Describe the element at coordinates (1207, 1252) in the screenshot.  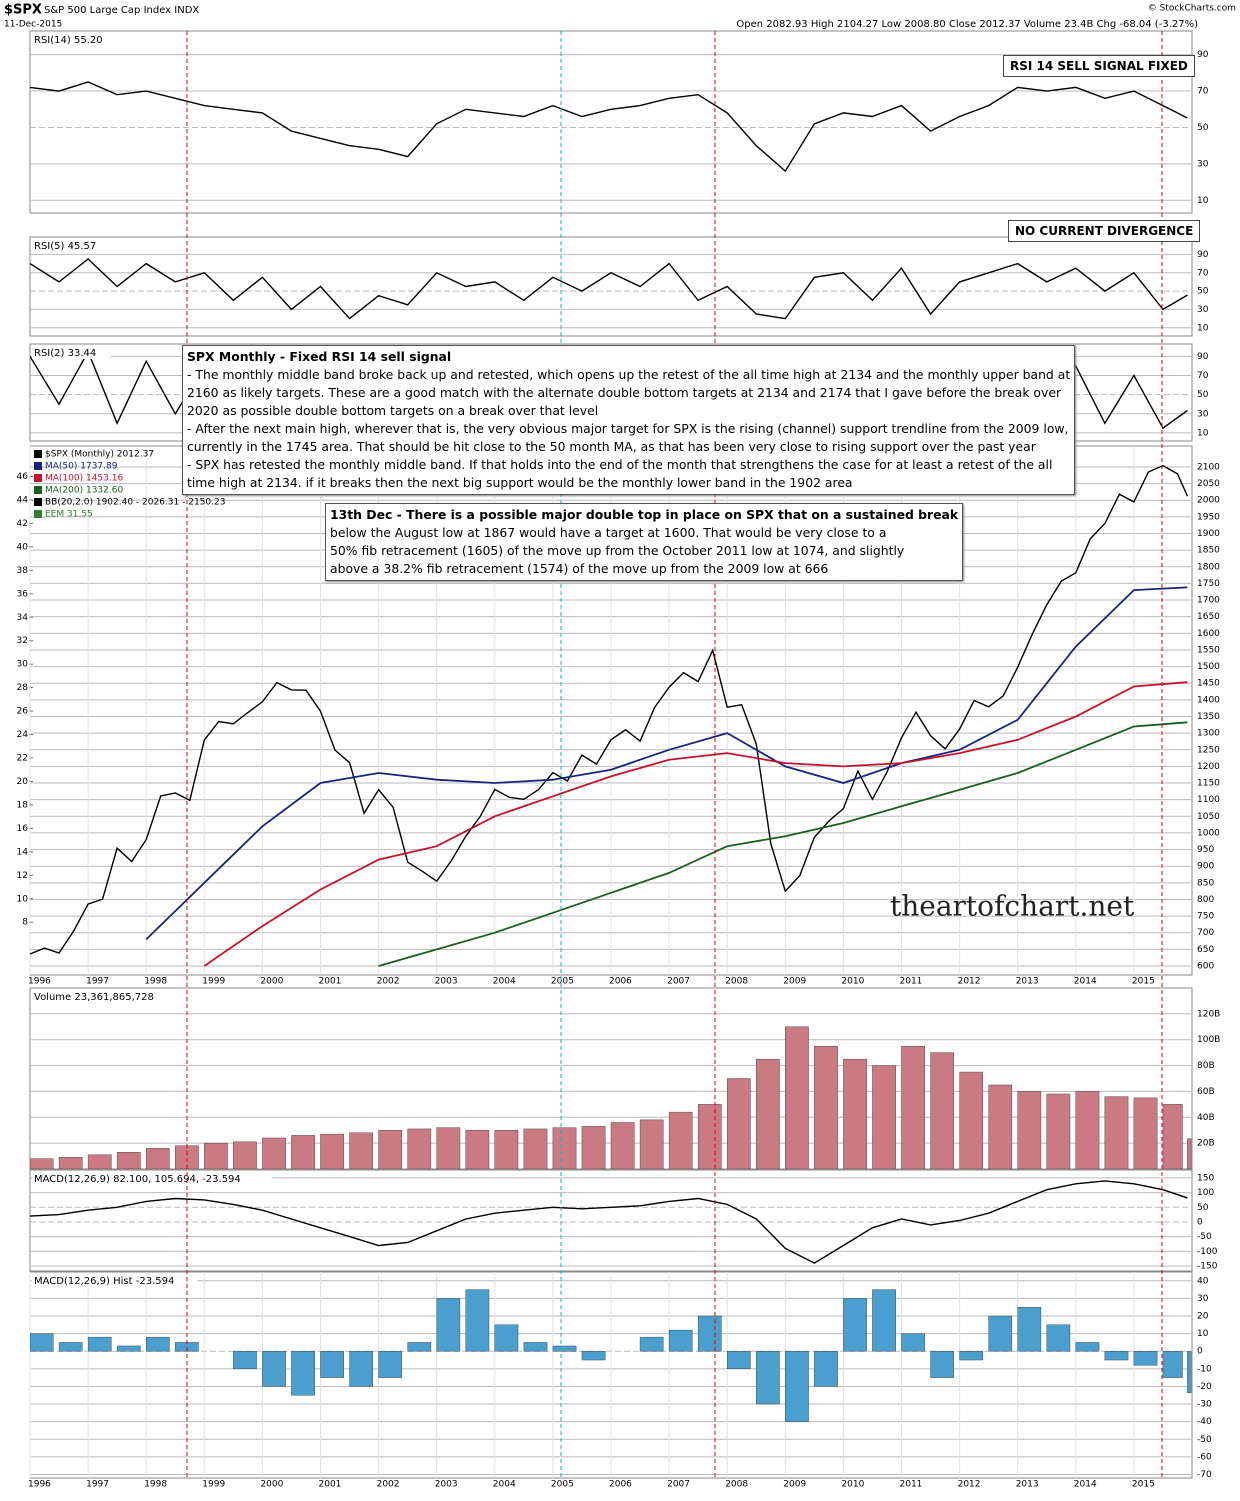
I see `y-tick-label: -100` at that location.